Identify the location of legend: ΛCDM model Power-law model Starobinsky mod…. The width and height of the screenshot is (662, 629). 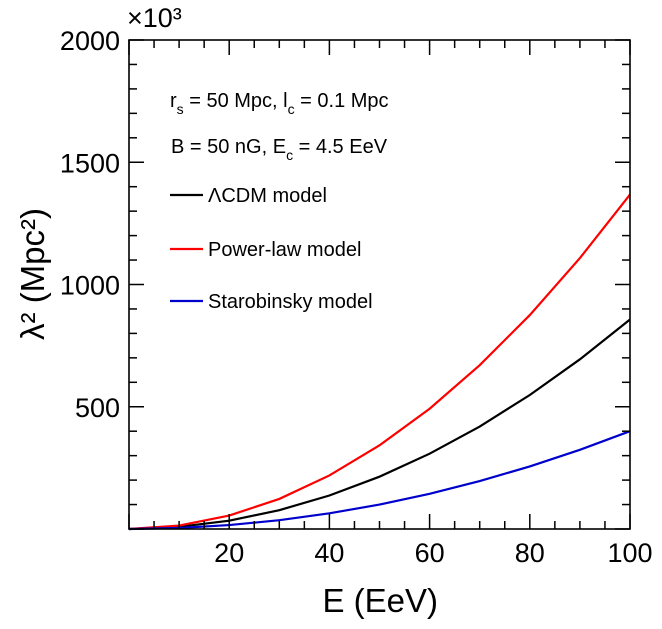
(271, 249).